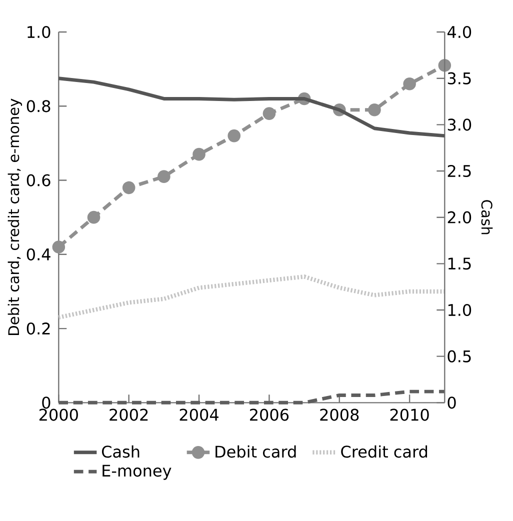 This screenshot has width=513, height=521. What do you see at coordinates (38, 180) in the screenshot?
I see `y-tick-label: 0.6` at bounding box center [38, 180].